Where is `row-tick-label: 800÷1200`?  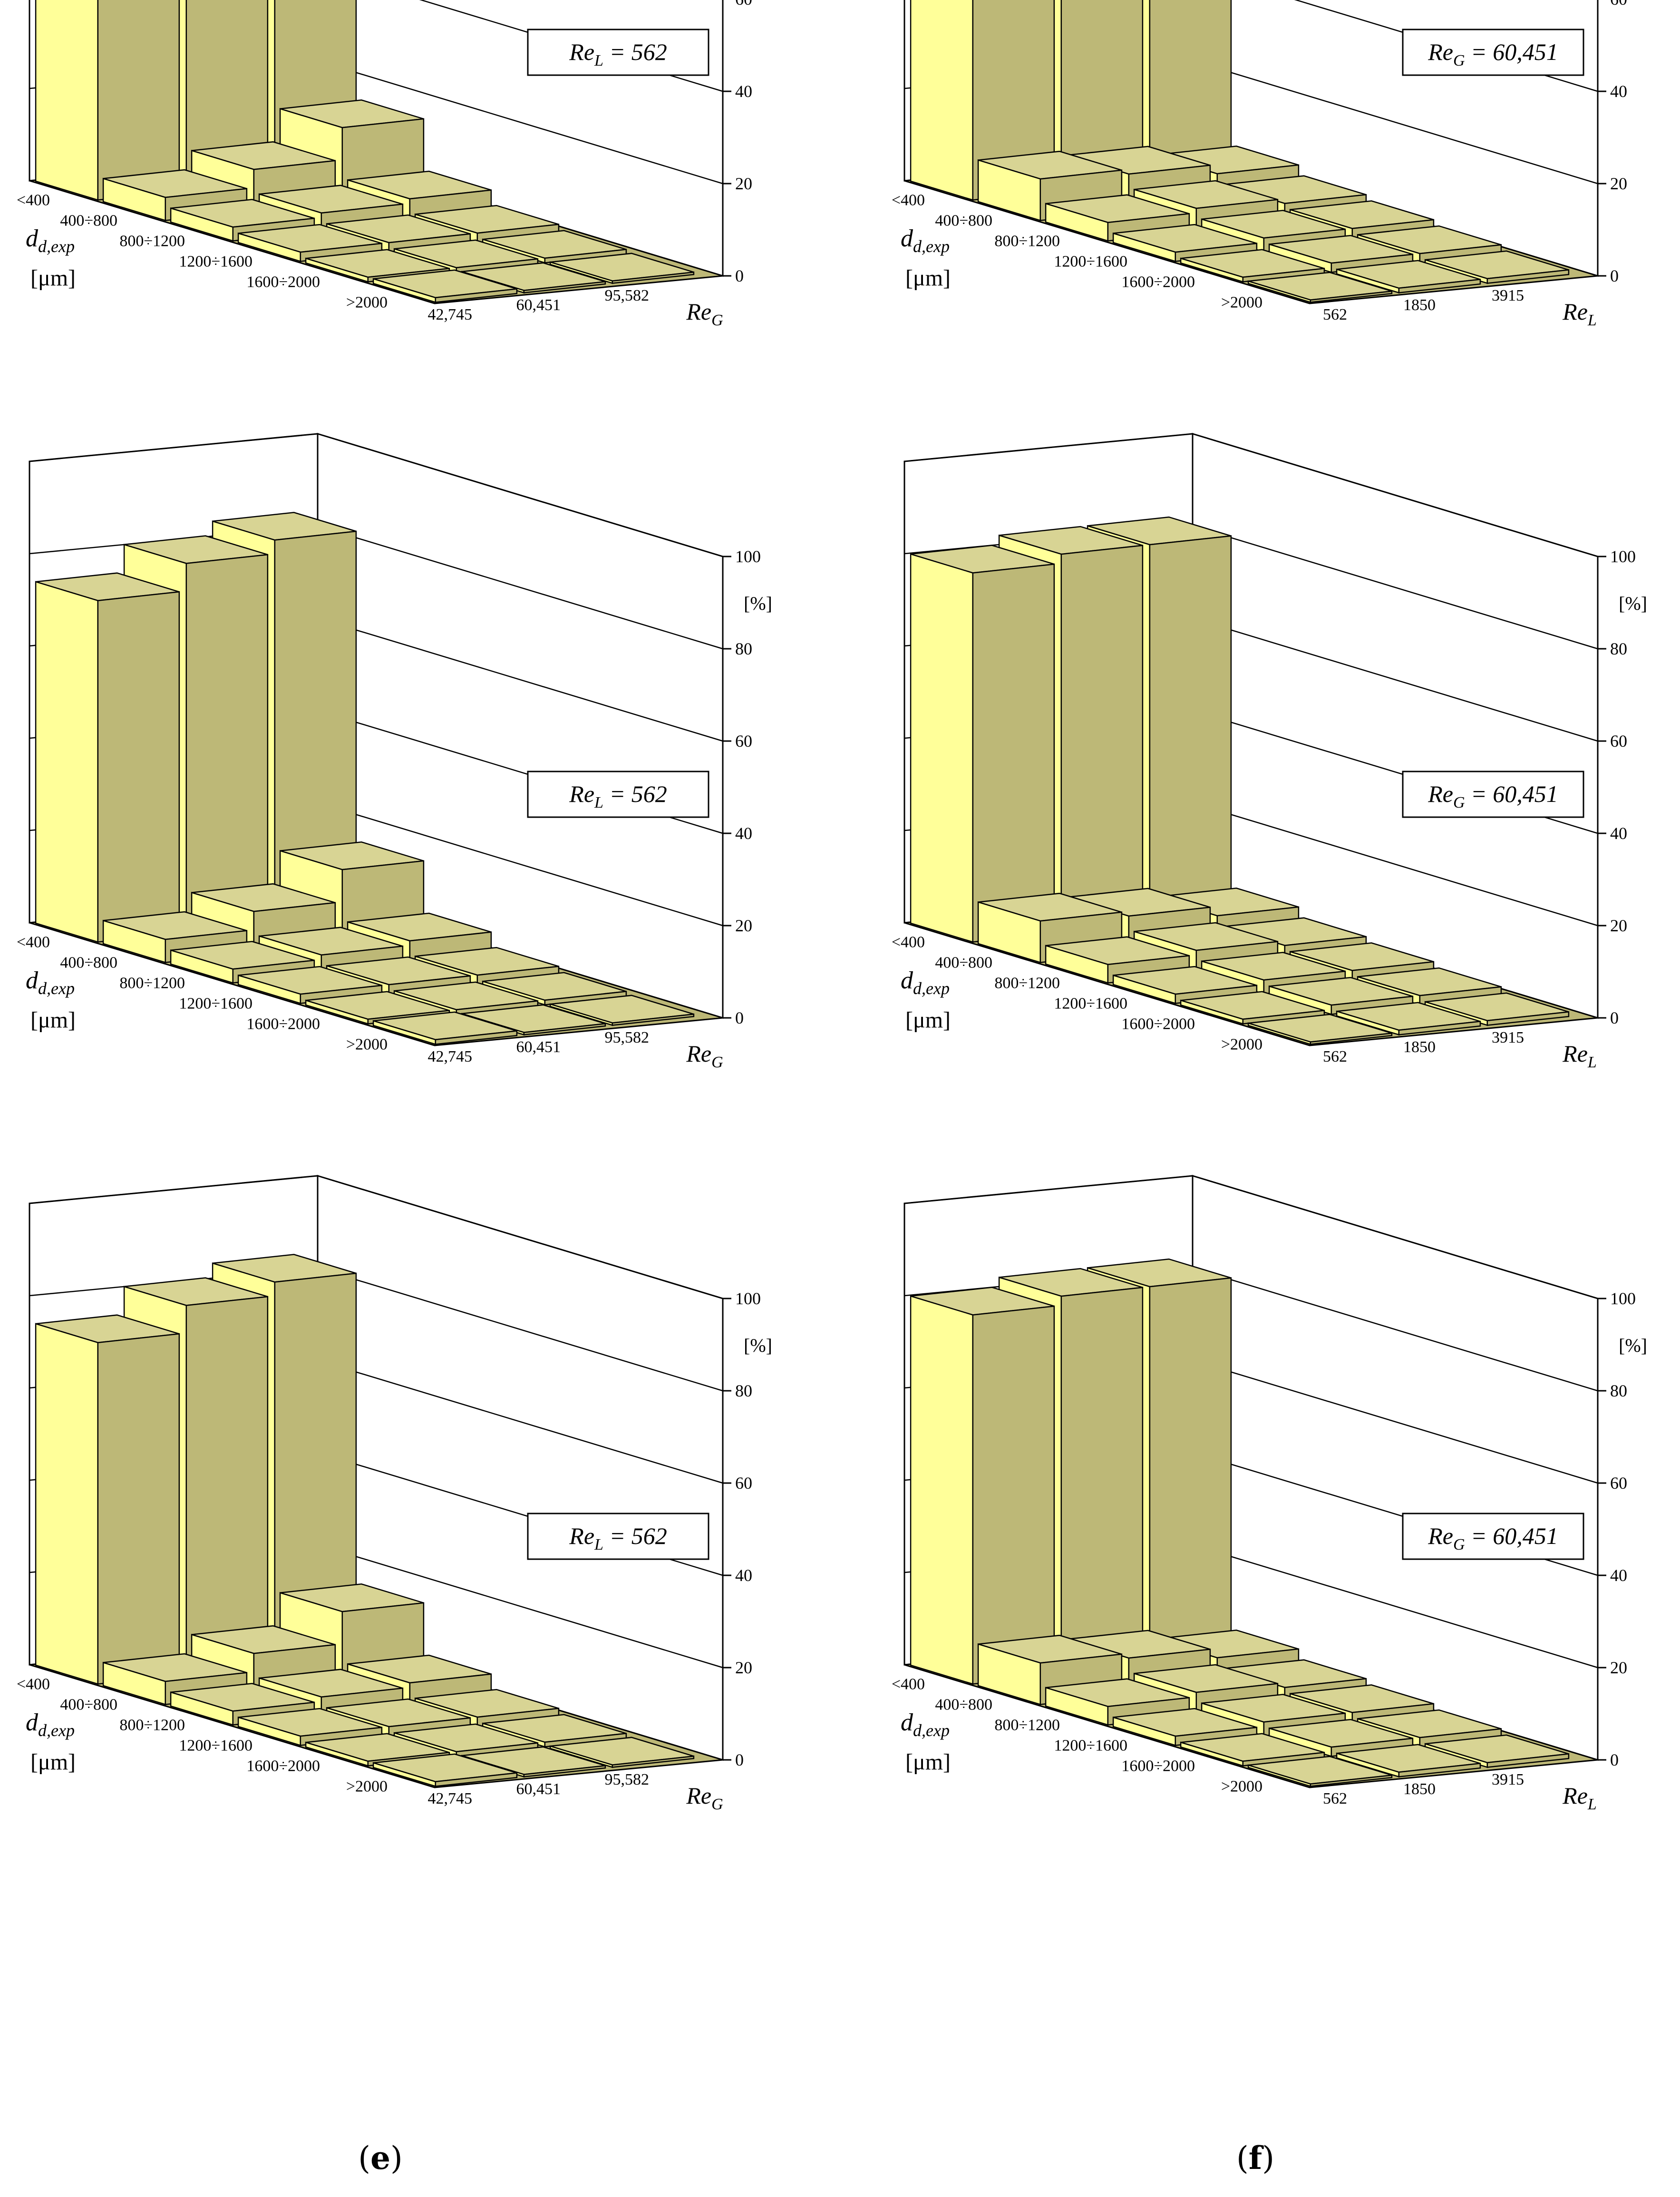 row-tick-label: 800÷1200 is located at coordinates (152, 983).